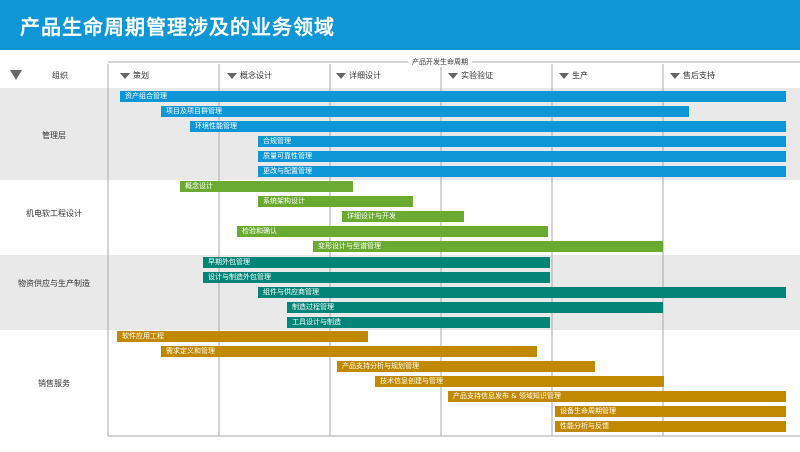  Describe the element at coordinates (573, 75) in the screenshot. I see `phase-production: 生产` at that location.